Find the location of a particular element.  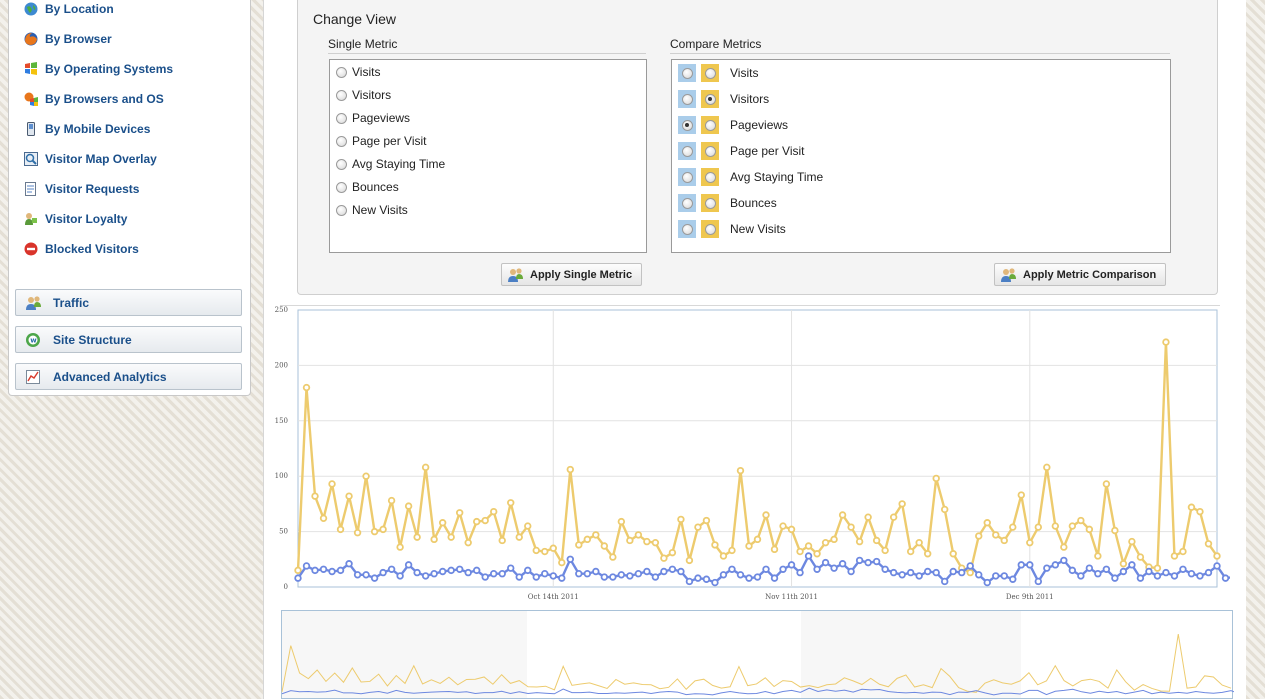

single-metric-option-page-per-visit: Page per Visit is located at coordinates (381, 141).